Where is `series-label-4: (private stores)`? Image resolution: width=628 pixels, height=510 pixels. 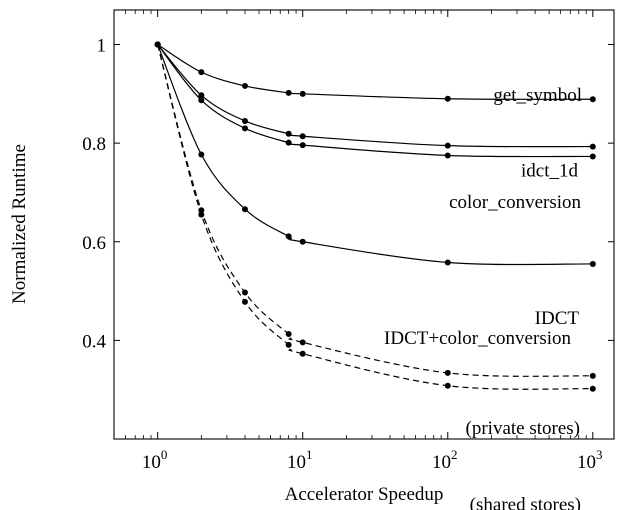 series-label-4: (private stores) is located at coordinates (523, 428).